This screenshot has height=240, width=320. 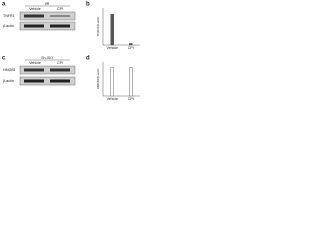 I want to click on panel-label: b, so click(x=88, y=5).